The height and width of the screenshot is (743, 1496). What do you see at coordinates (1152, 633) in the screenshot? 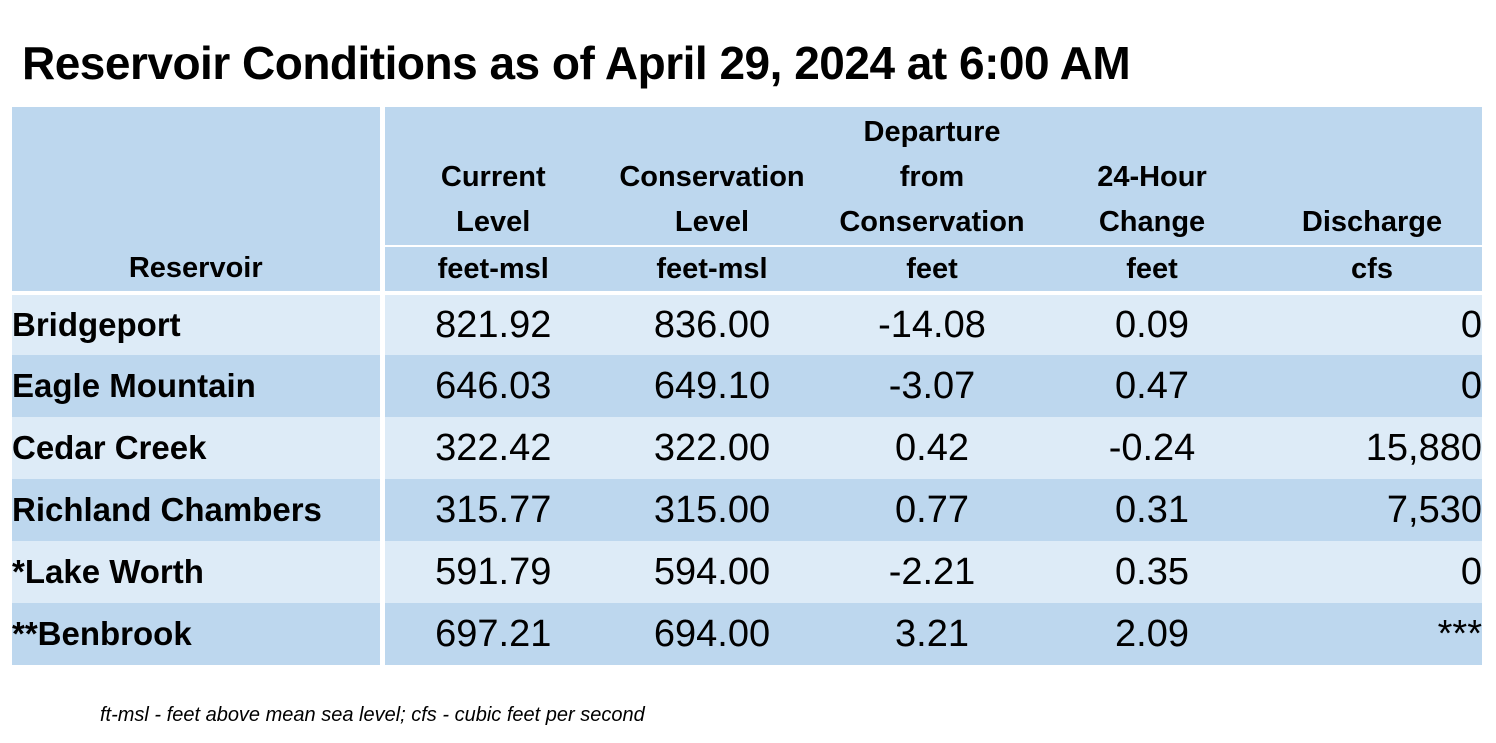
I see `cell-24-hour-change: 2.09` at bounding box center [1152, 633].